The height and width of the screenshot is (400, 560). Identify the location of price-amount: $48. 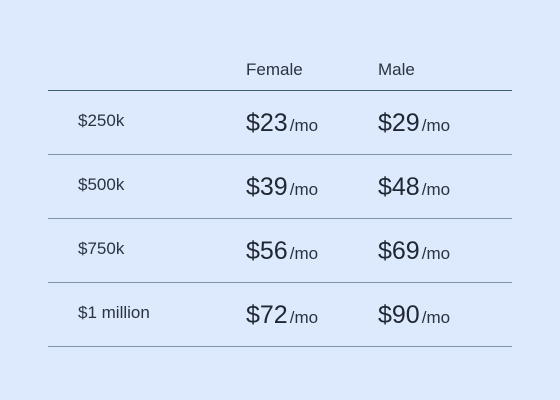
(399, 187).